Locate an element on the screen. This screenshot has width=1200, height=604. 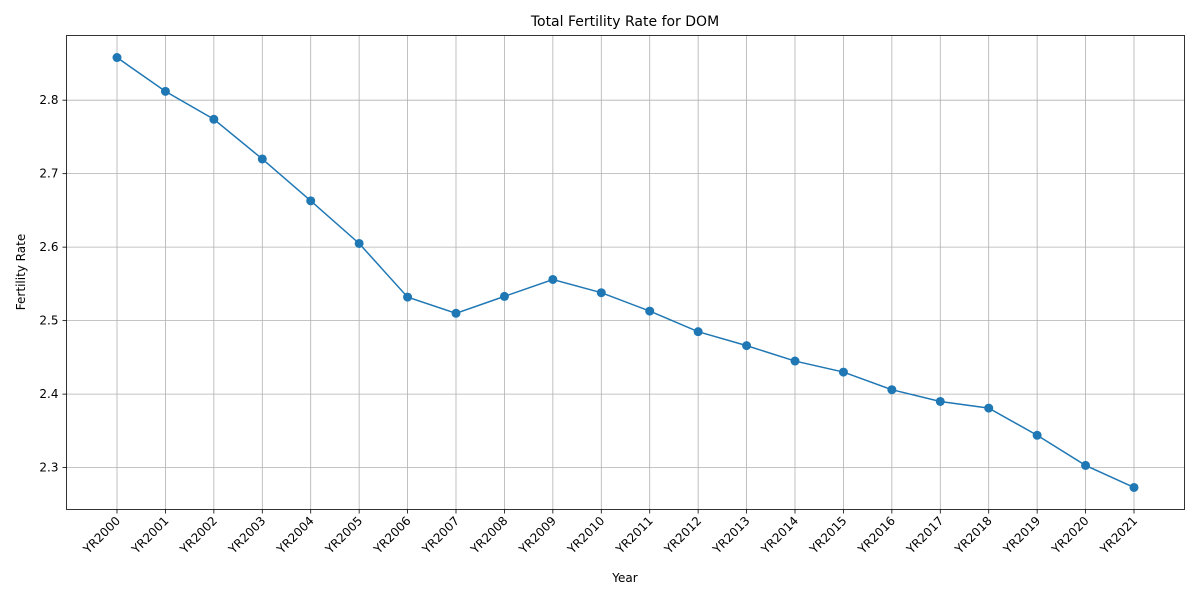
y-tick-label: 2.8 is located at coordinates (48, 100).